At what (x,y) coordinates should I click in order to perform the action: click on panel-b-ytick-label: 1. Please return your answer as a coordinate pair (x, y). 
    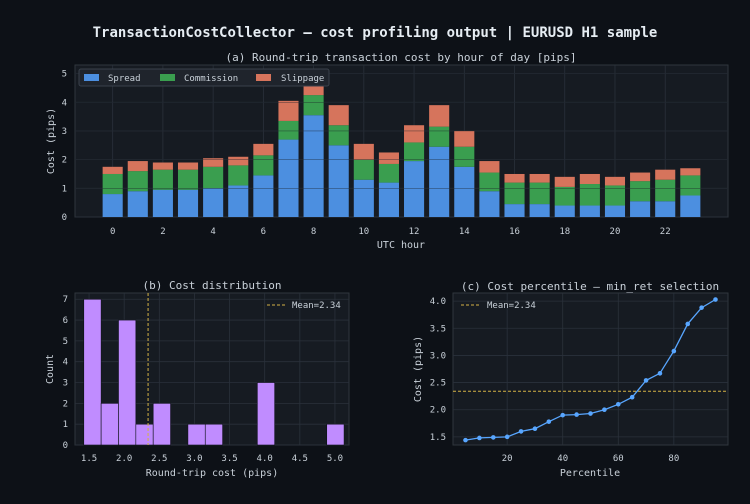
    Looking at the image, I should click on (65, 425).